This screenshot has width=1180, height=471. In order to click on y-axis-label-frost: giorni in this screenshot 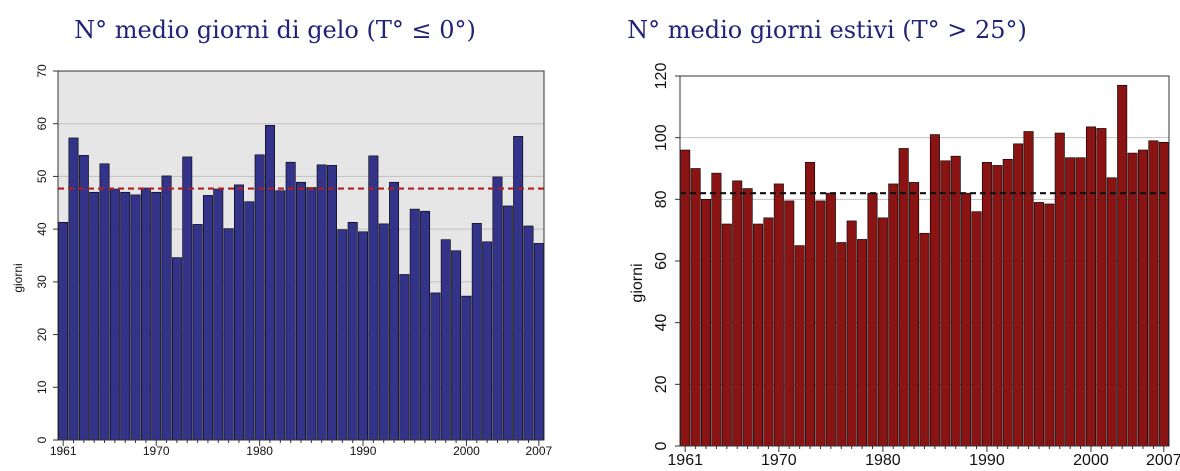, I will do `click(18, 277)`.